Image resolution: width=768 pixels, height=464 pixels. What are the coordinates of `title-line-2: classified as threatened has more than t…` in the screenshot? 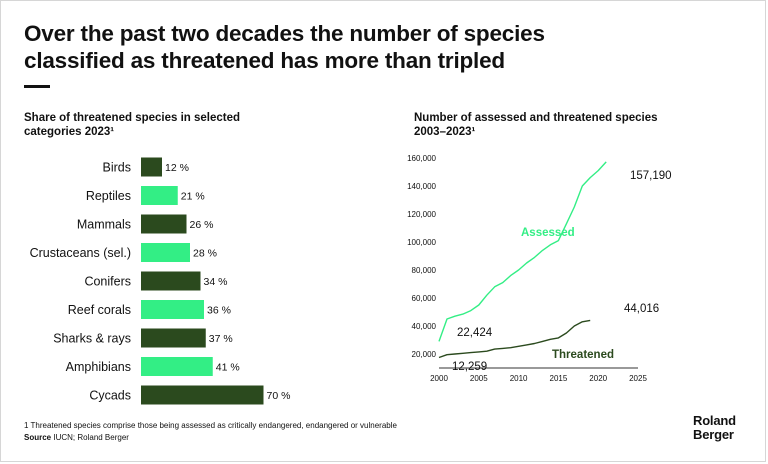 It's located at (264, 60).